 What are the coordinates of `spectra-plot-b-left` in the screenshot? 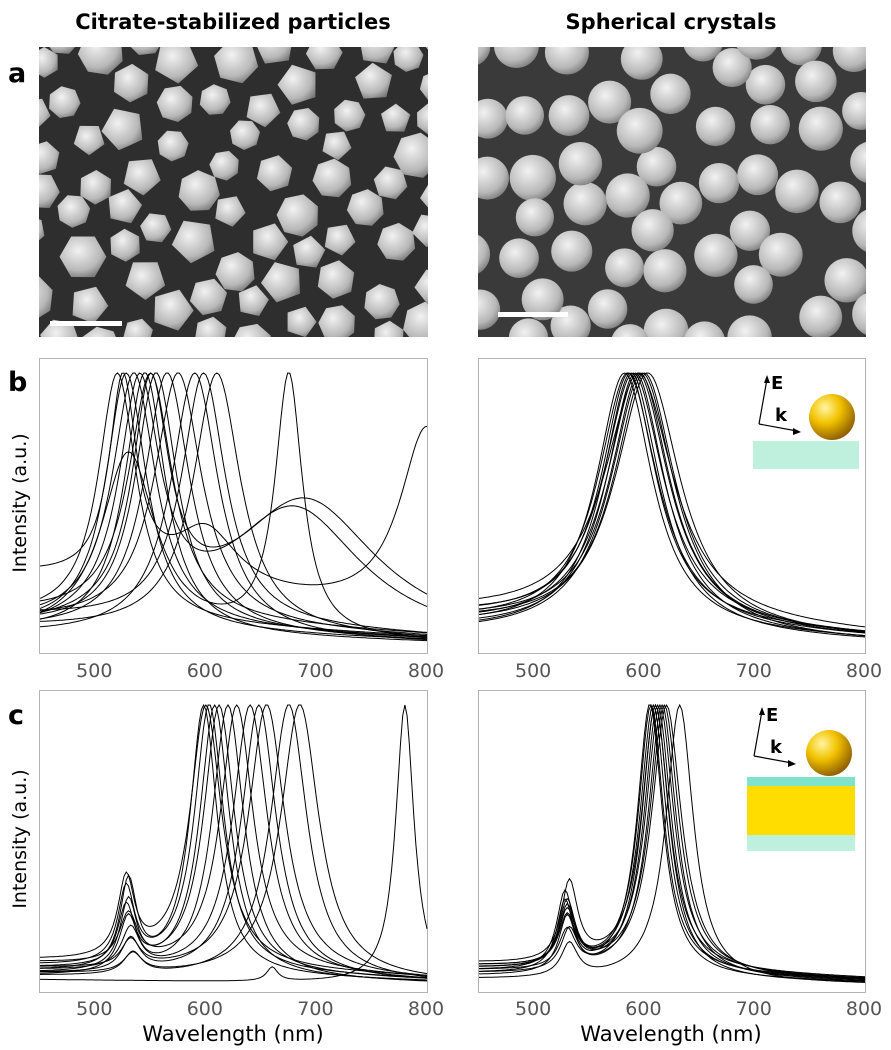 It's located at (233, 506).